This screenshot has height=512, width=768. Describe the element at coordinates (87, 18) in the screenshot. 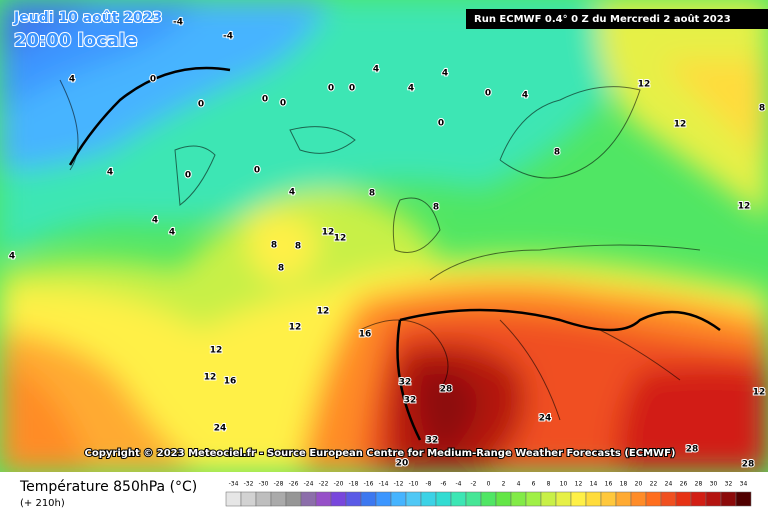

I see `forecast-date: Jeudi 10 août 2023` at that location.